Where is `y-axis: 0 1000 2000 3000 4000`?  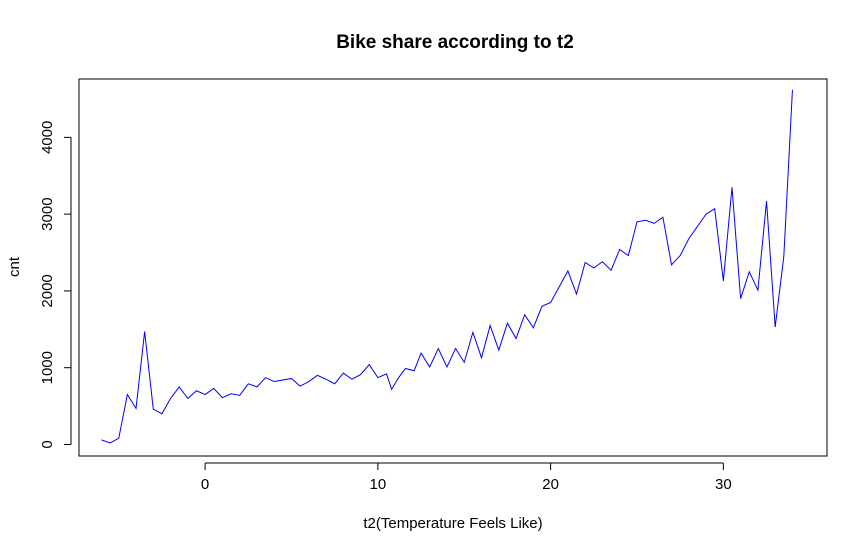 y-axis: 0 1000 2000 3000 4000 is located at coordinates (55, 285).